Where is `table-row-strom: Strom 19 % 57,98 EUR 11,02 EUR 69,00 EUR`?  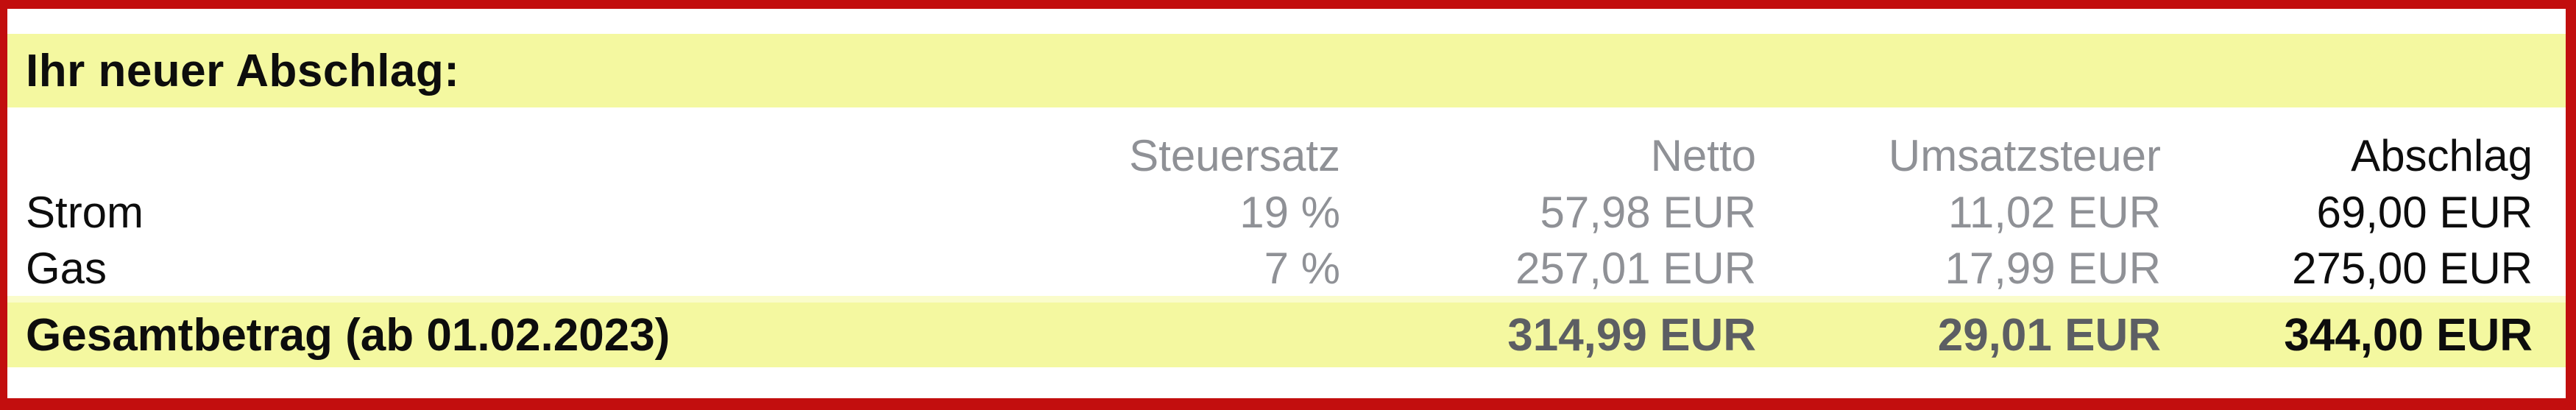
table-row-strom: Strom 19 % 57,98 EUR 11,02 EUR 69,00 EUR is located at coordinates (1286, 212).